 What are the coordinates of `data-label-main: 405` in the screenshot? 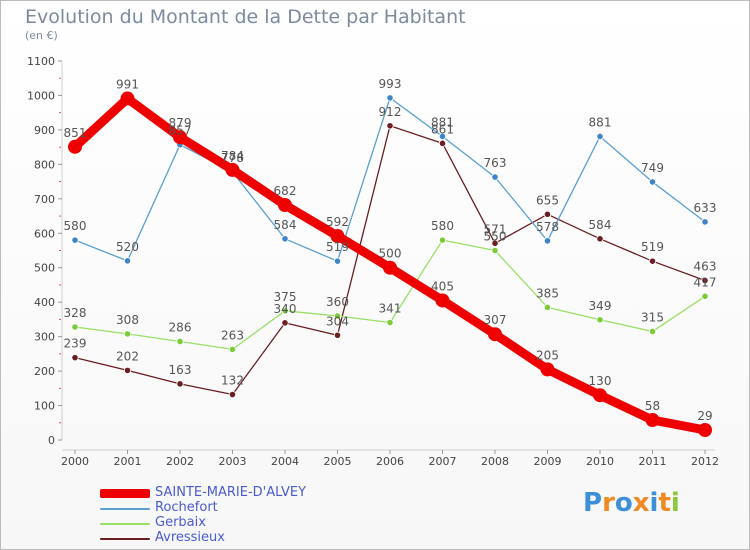 It's located at (442, 286).